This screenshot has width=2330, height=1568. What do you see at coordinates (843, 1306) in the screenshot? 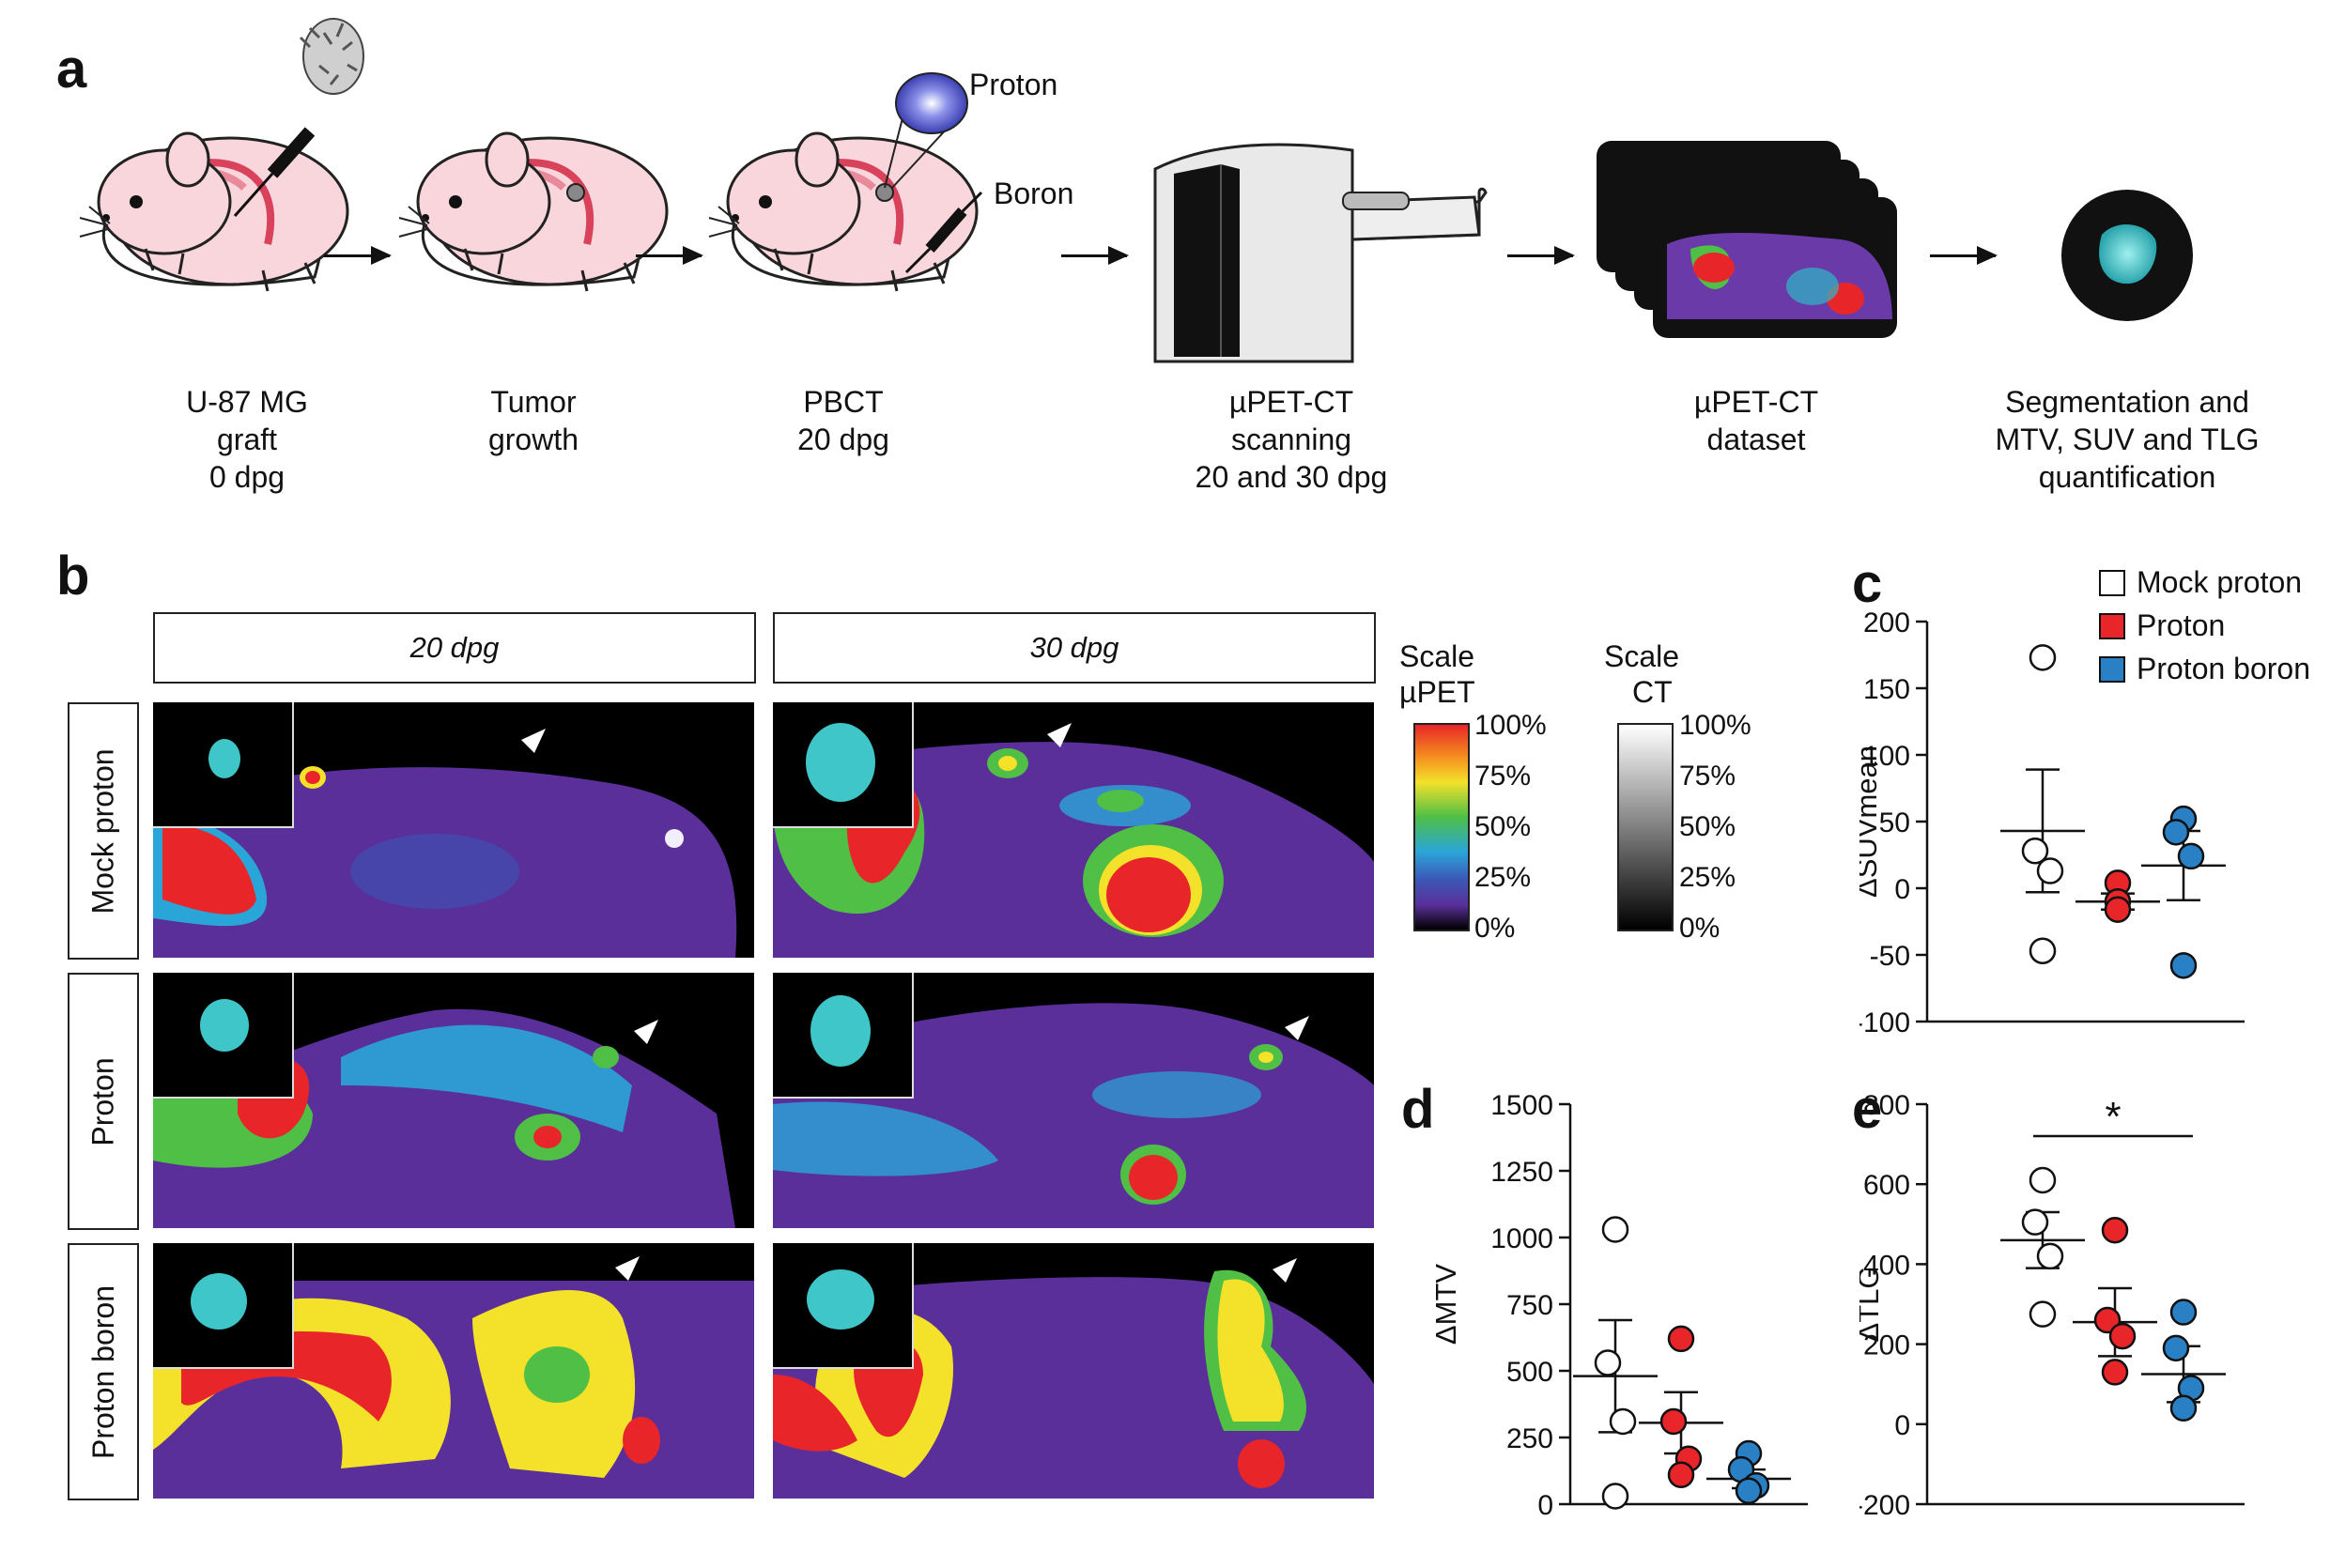
I see `tumor-inset-boron-30dpg` at bounding box center [843, 1306].